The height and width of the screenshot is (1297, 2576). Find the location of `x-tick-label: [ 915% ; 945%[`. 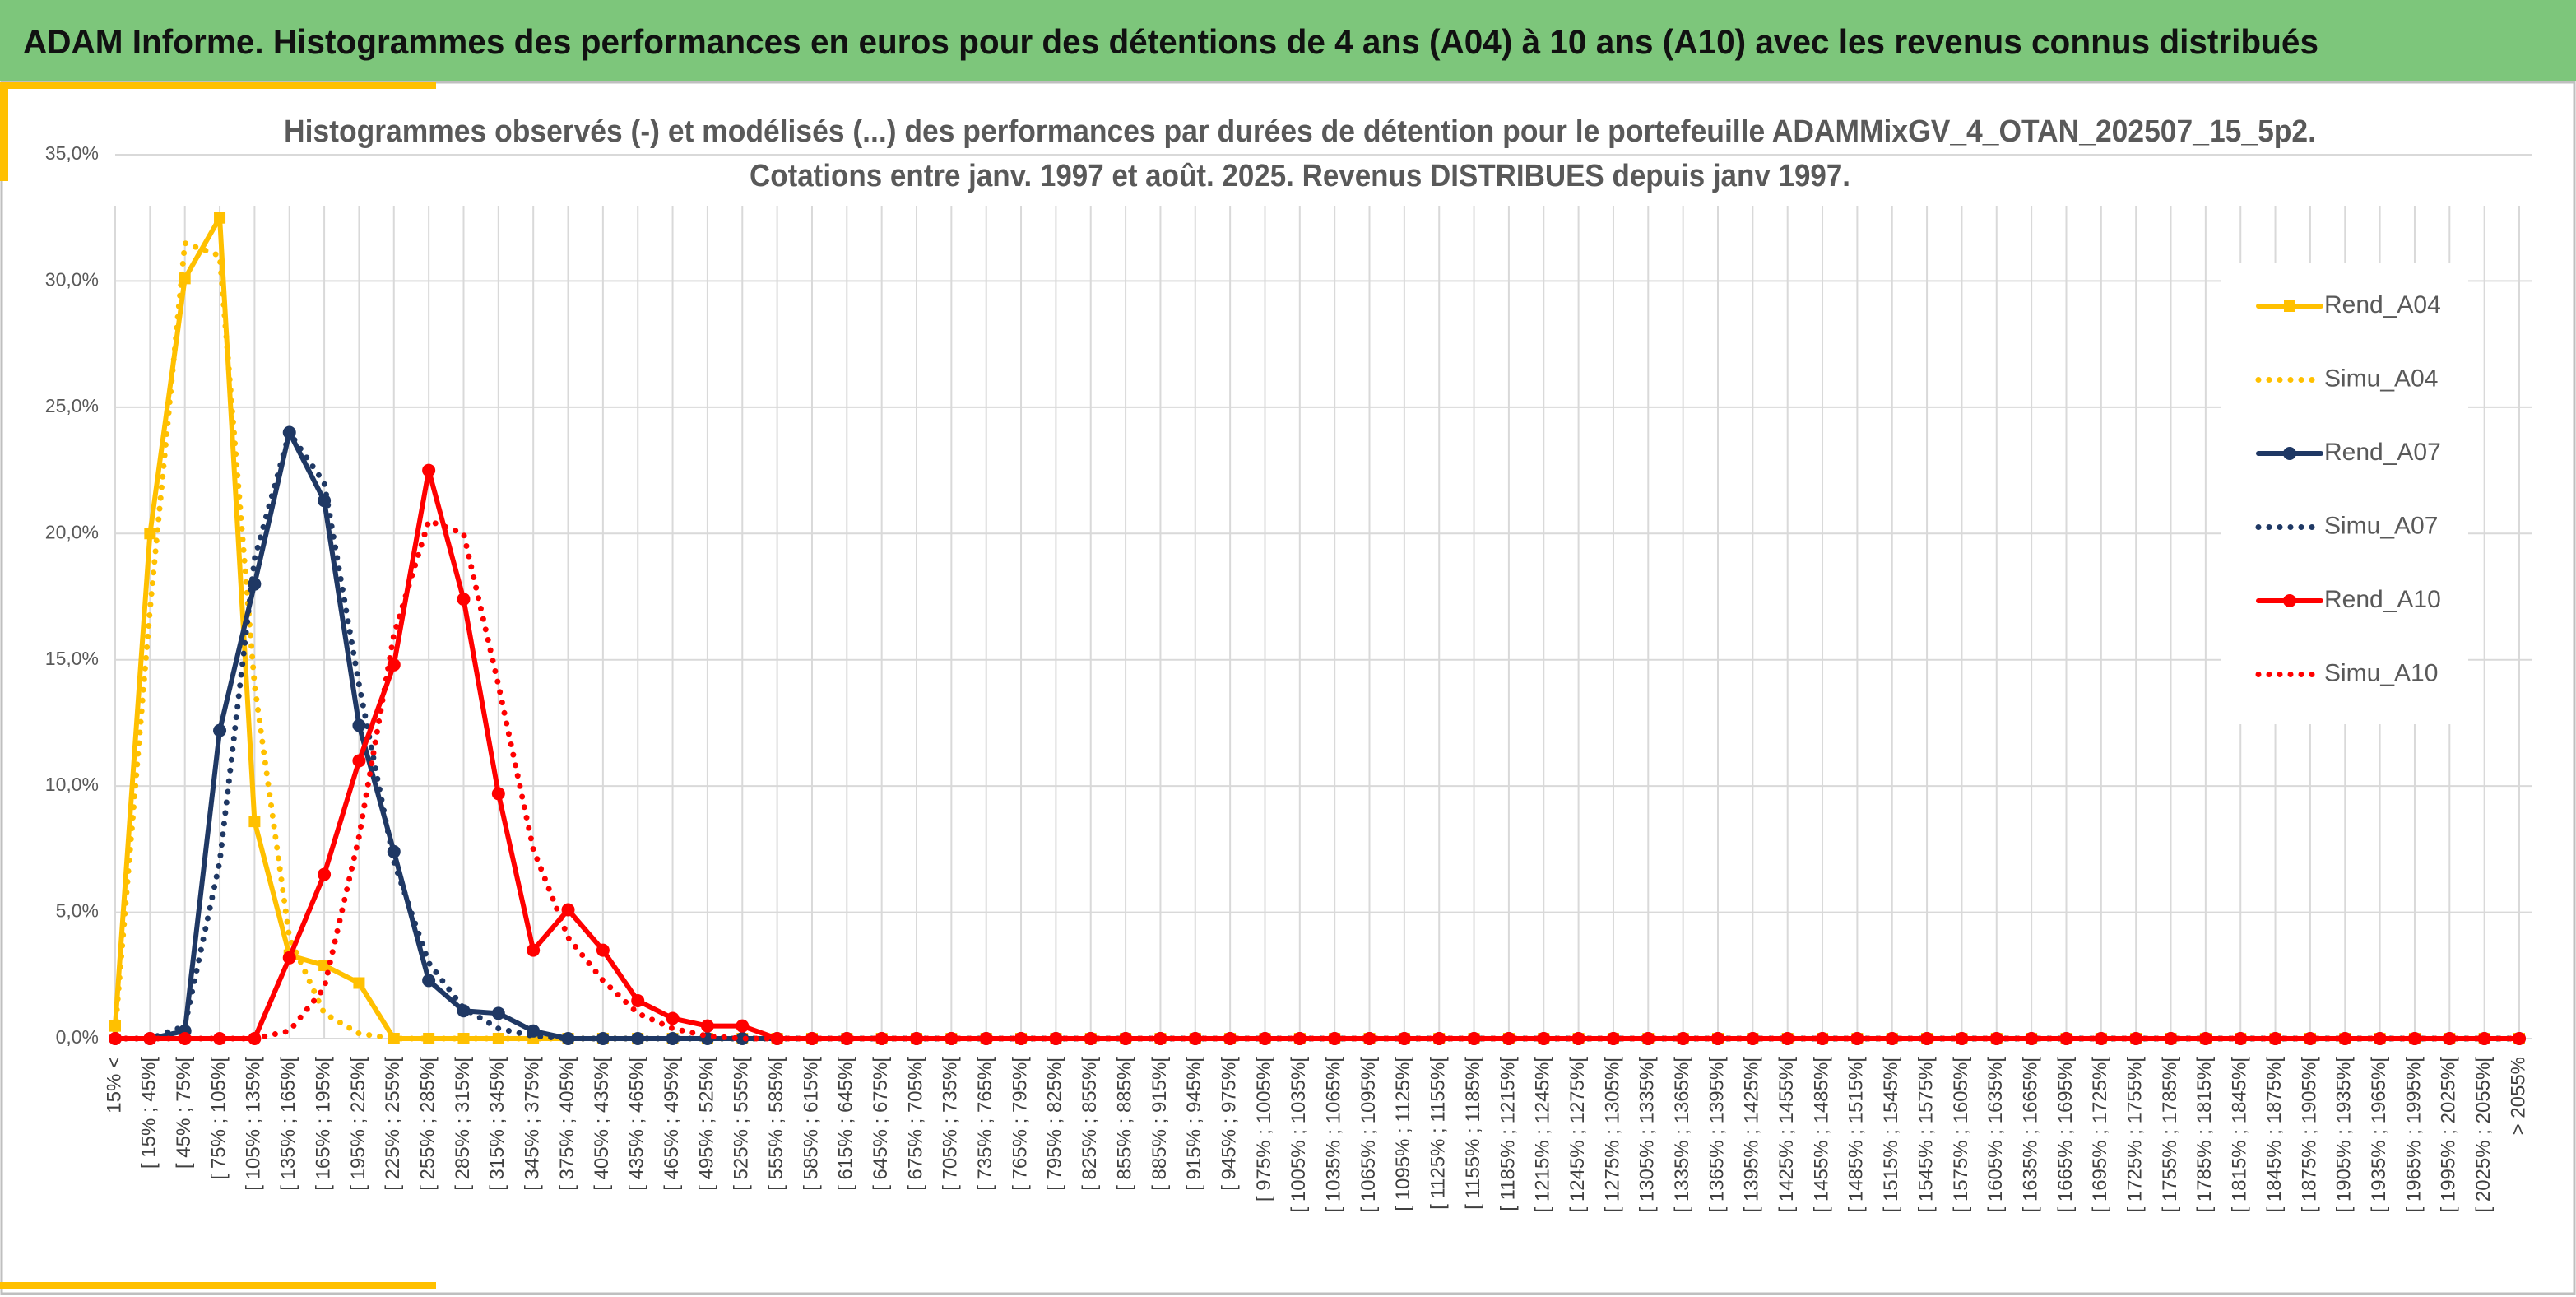

x-tick-label: [ 915% ; 945%[ is located at coordinates (1194, 1124).